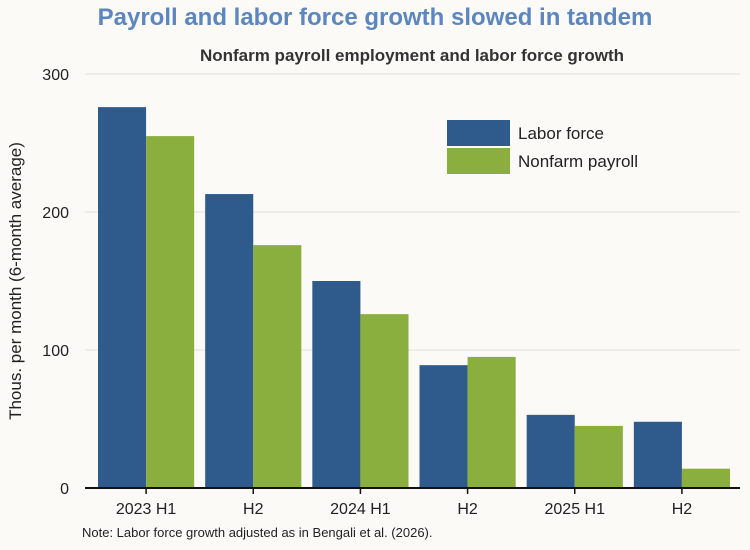  What do you see at coordinates (15, 281) in the screenshot?
I see `y-axis-label: Thous. per month (6-month average)` at bounding box center [15, 281].